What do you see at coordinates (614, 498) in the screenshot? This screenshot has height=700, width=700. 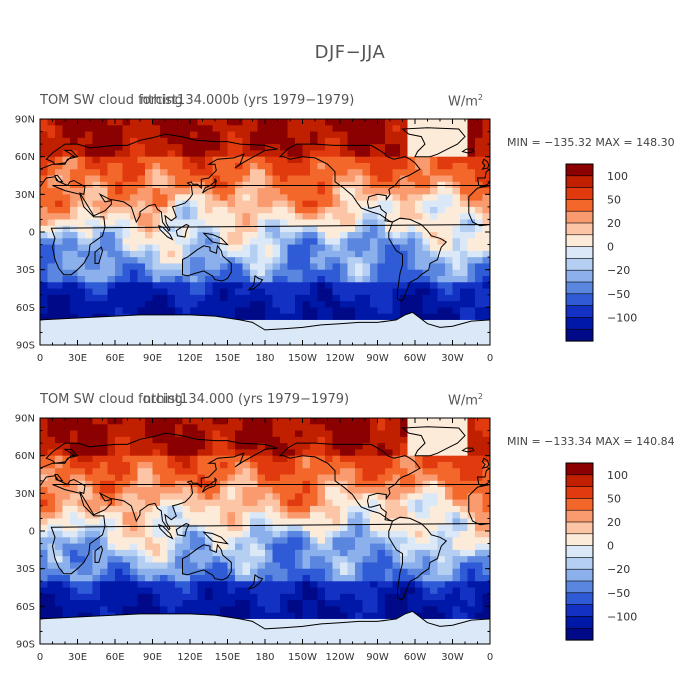 I see `panel-2-colorbar-label: 50` at bounding box center [614, 498].